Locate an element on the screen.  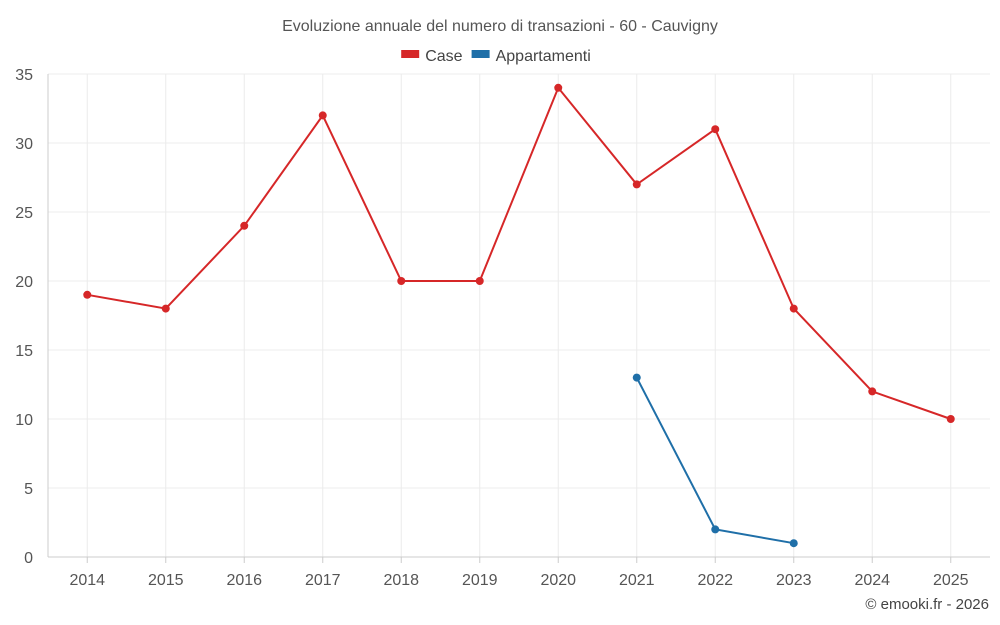
y-tick-label: 35 is located at coordinates (24, 75).